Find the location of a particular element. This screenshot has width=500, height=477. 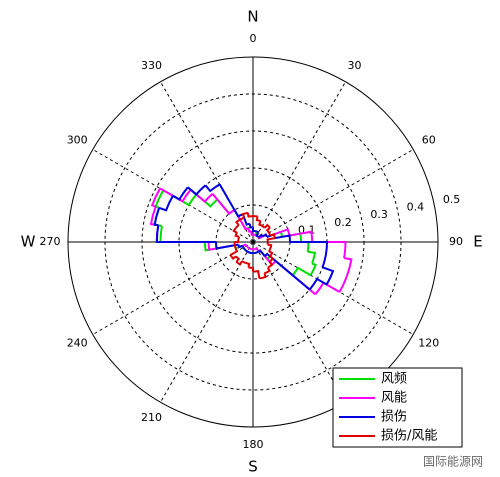

angle-label: 90 is located at coordinates (456, 241).